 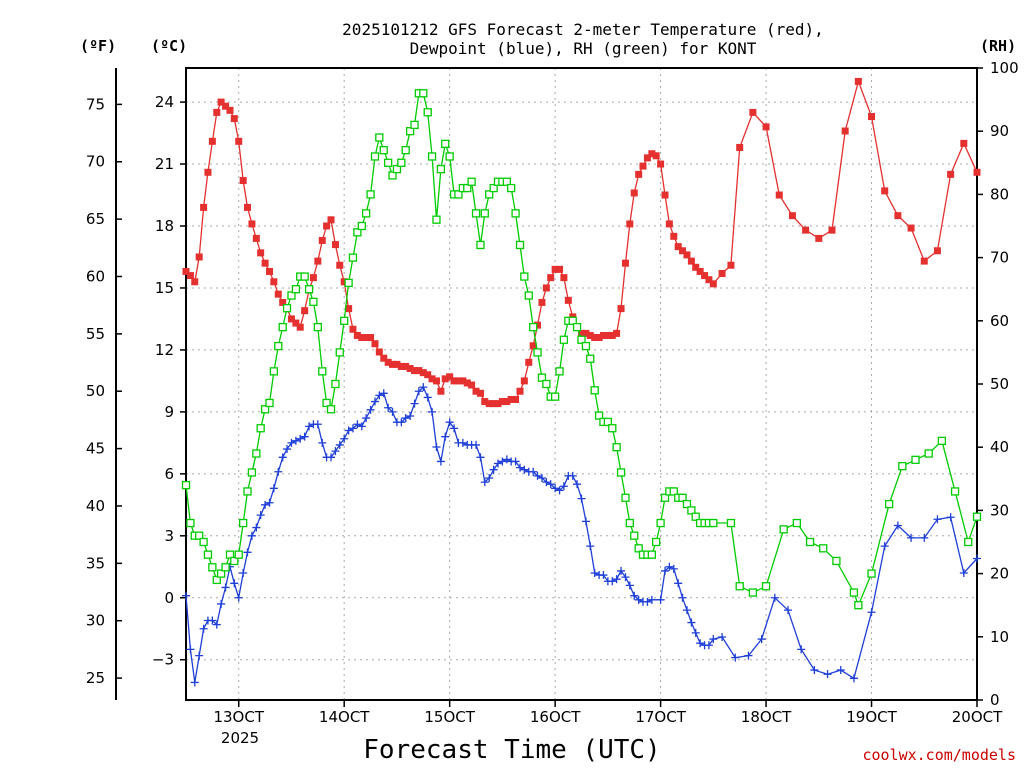 What do you see at coordinates (240, 738) in the screenshot?
I see `year-label: 2025` at bounding box center [240, 738].